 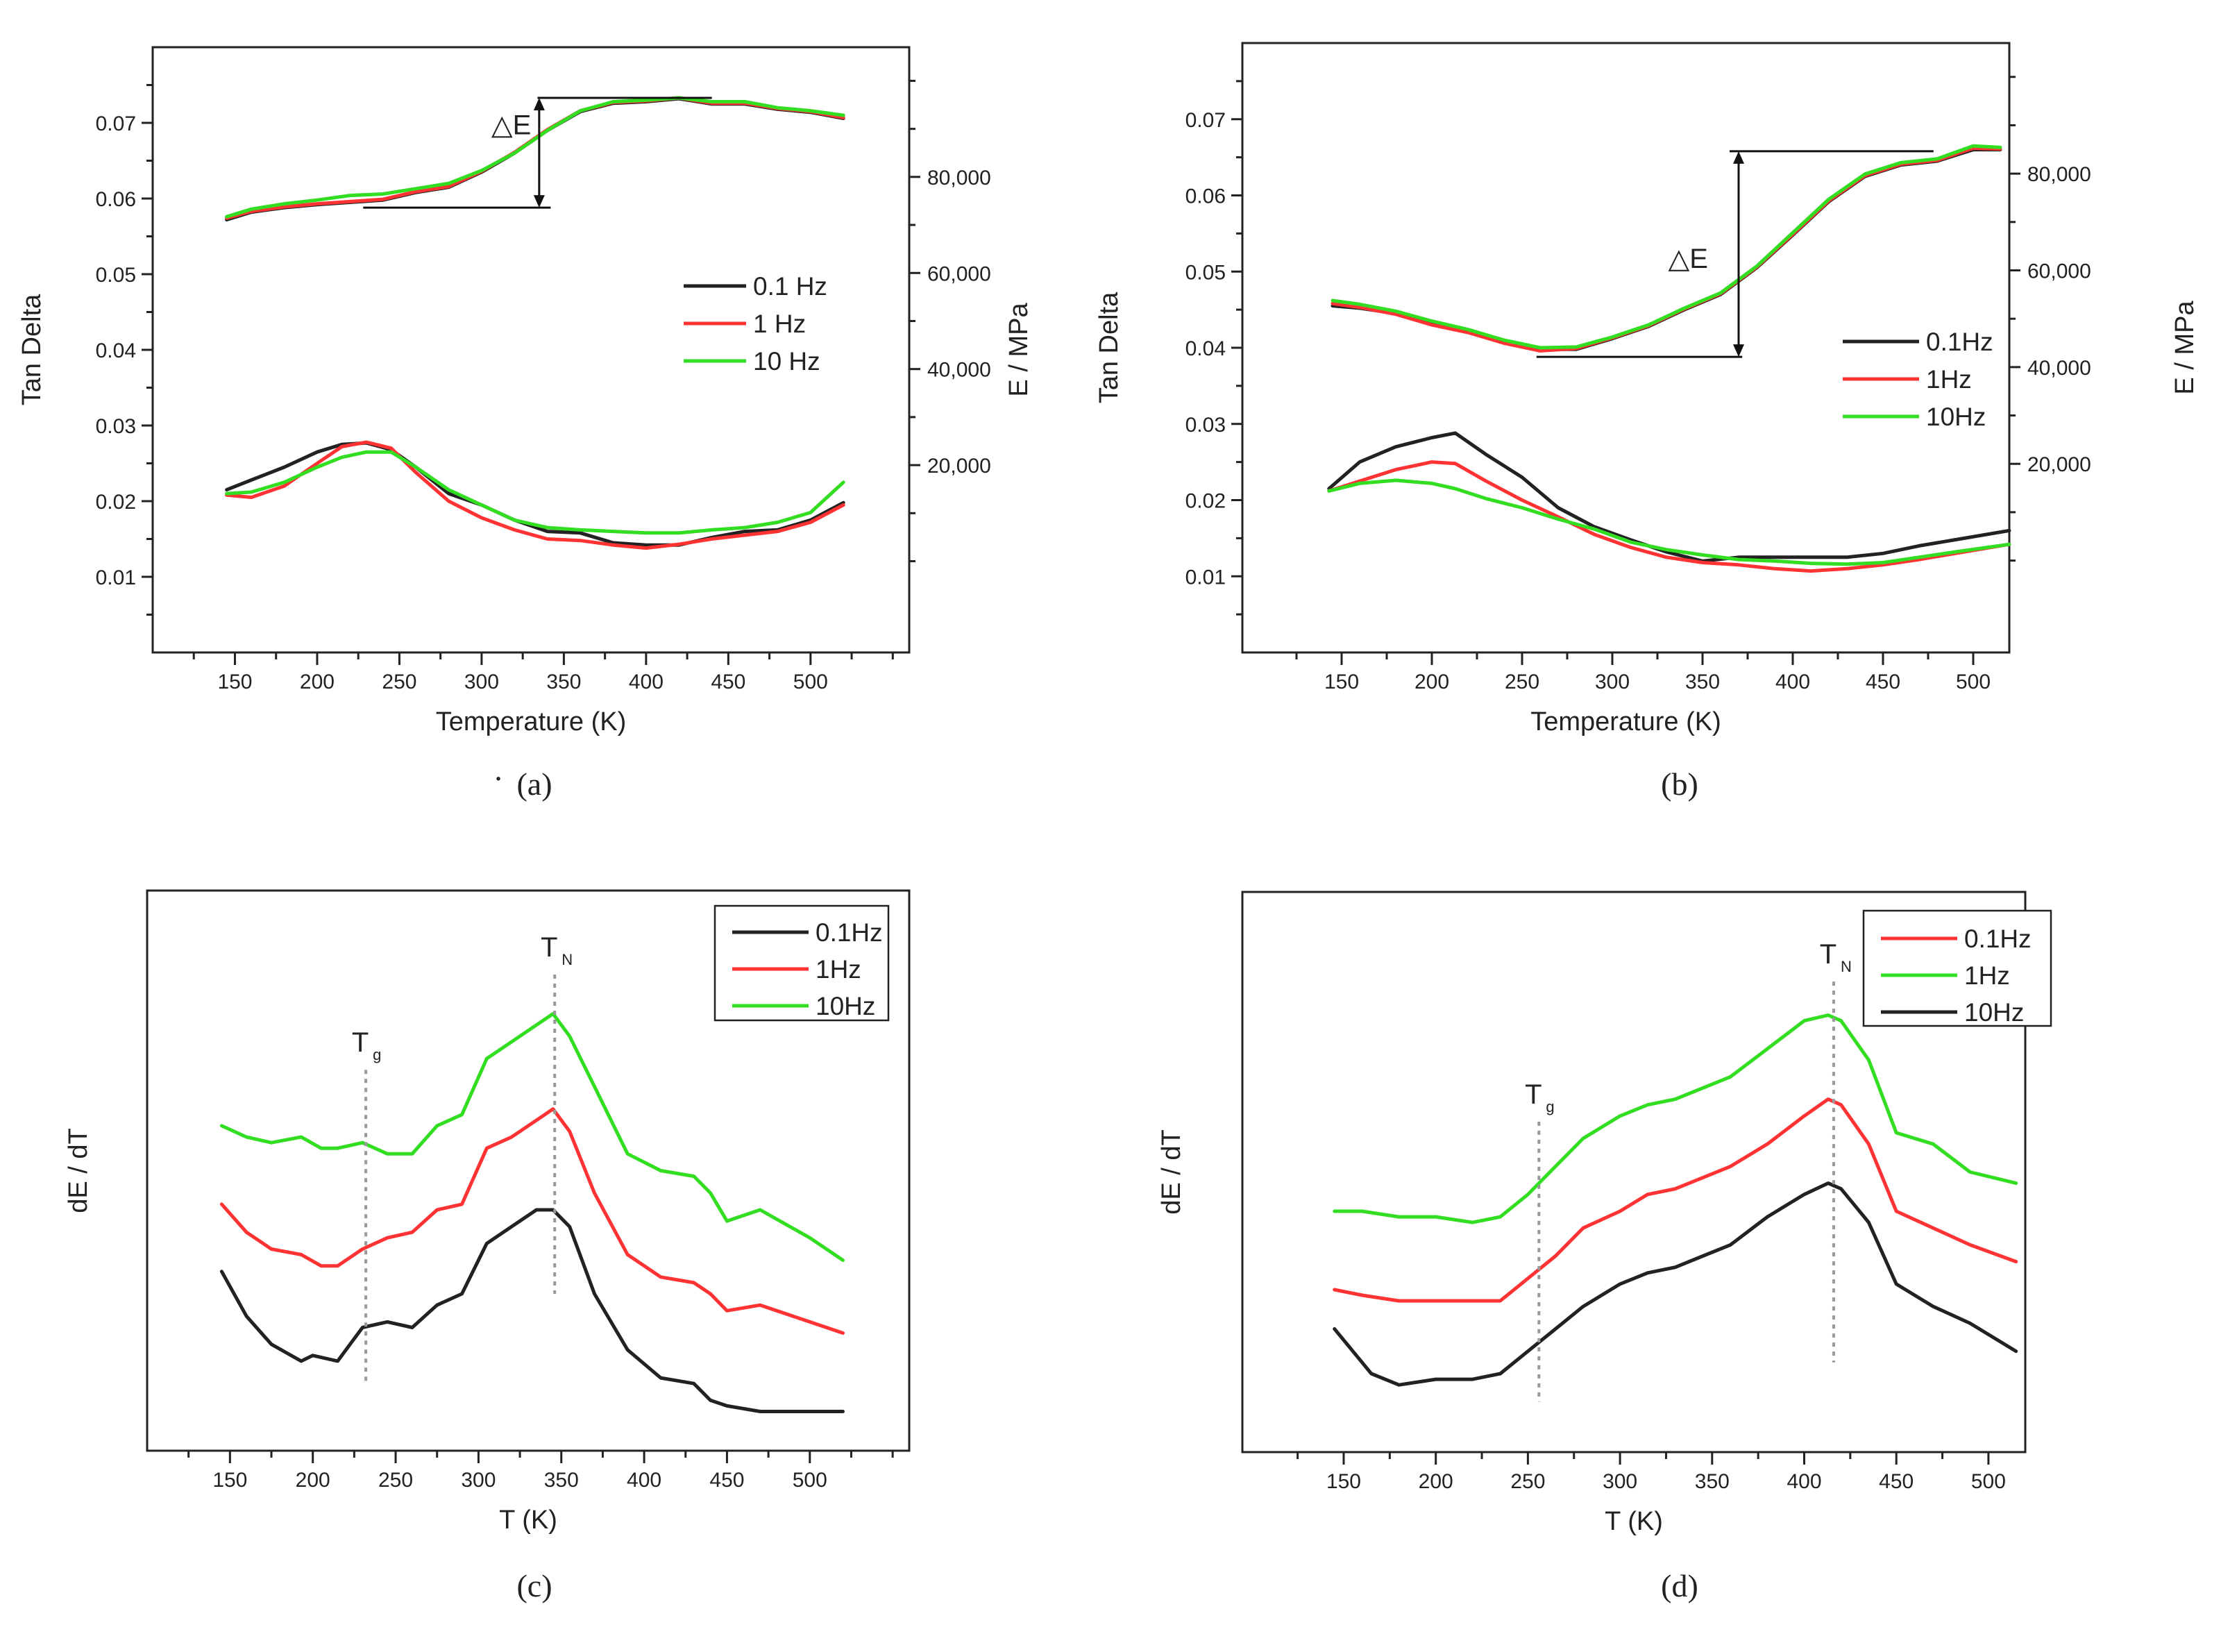 What do you see at coordinates (534, 784) in the screenshot?
I see `panel-caption: (a)` at bounding box center [534, 784].